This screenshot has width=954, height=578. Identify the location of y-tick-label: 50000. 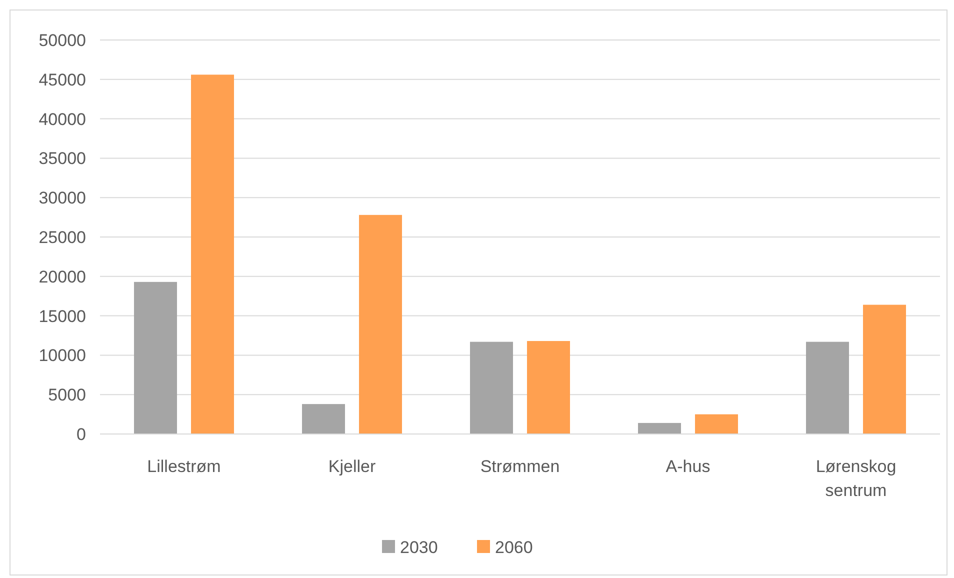
(62, 40).